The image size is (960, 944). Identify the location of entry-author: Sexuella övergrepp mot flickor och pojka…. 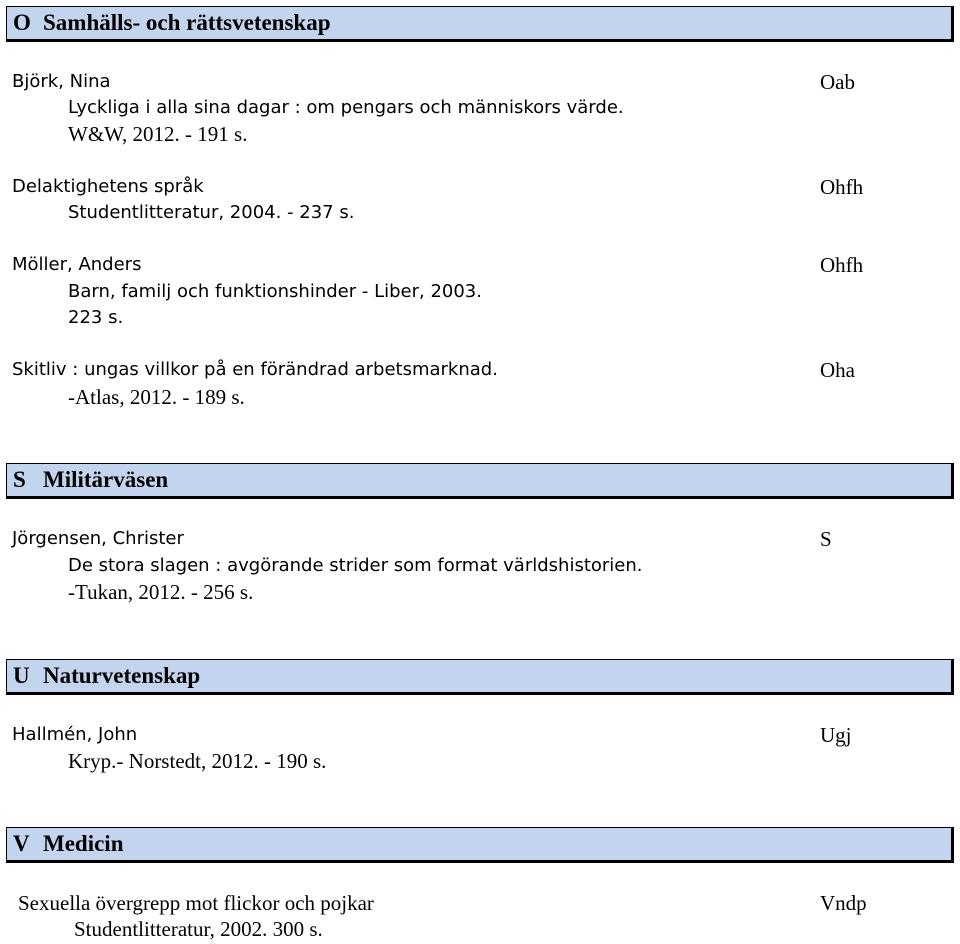
(196, 903).